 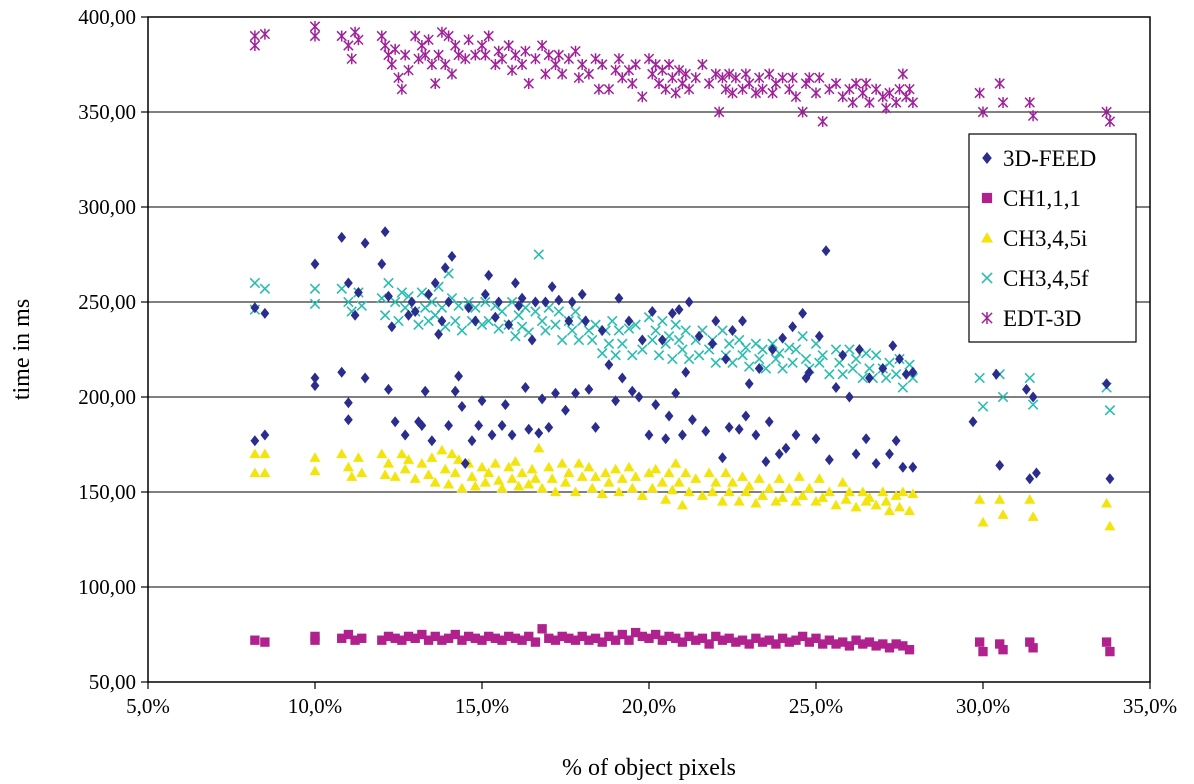 What do you see at coordinates (107, 492) in the screenshot?
I see `y-tick-label: 150,00` at bounding box center [107, 492].